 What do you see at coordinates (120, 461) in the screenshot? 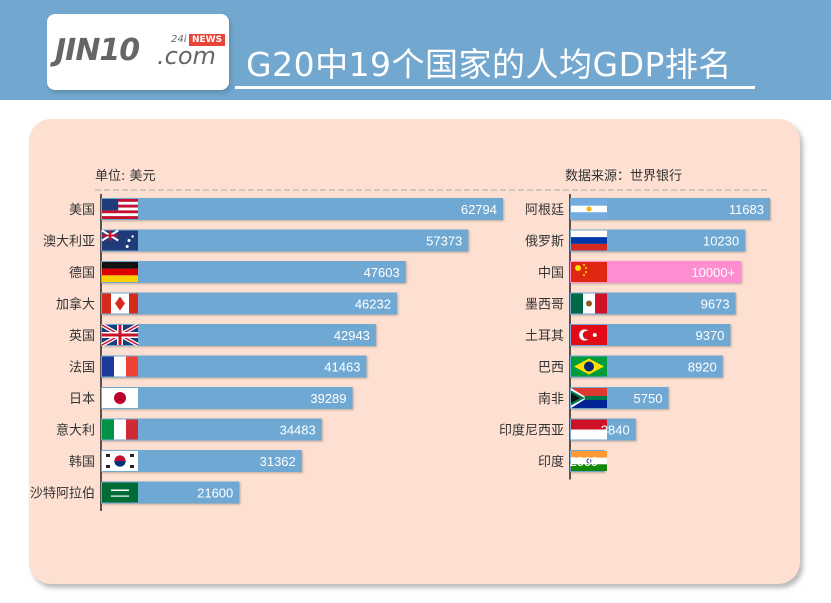
I see `korea-flag-icon` at bounding box center [120, 461].